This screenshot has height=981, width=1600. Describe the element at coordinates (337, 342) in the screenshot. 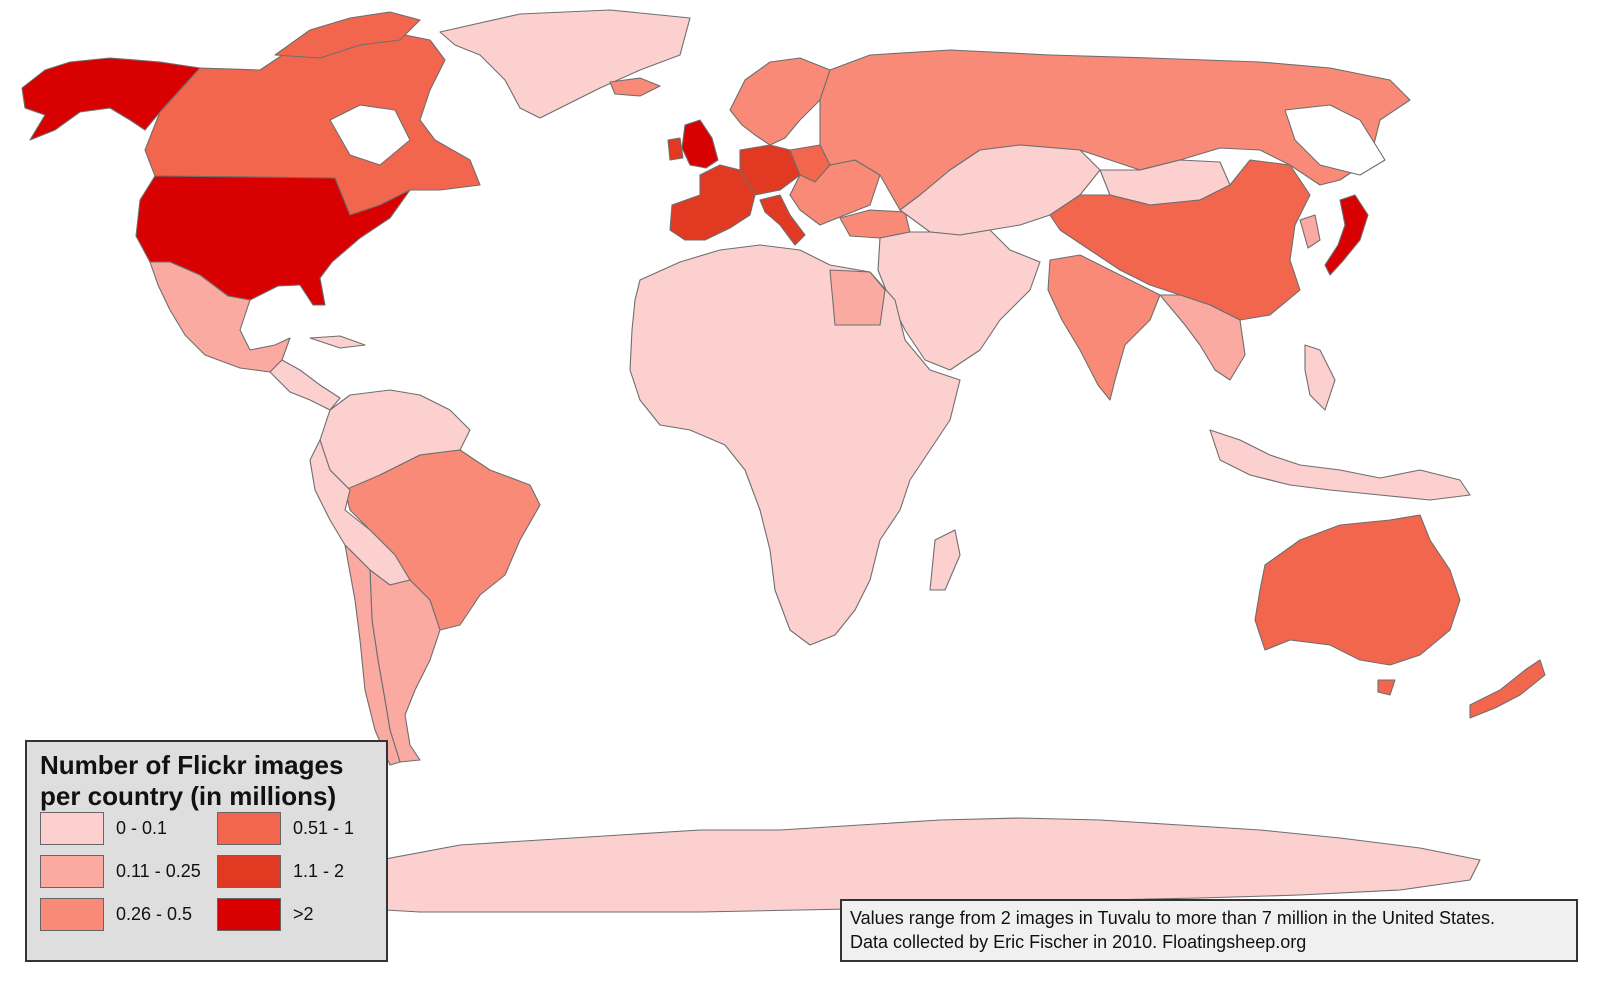

I see `cuba` at that location.